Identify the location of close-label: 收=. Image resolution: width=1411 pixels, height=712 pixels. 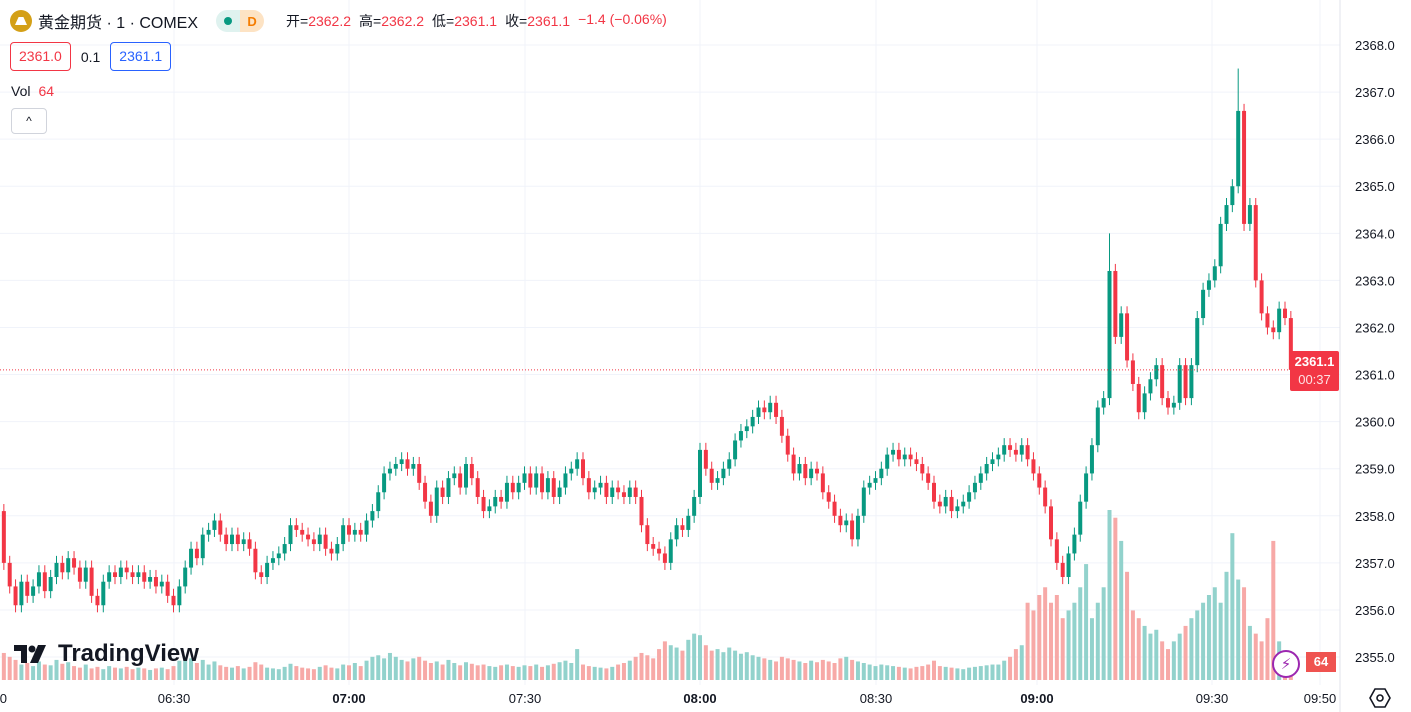
(516, 21).